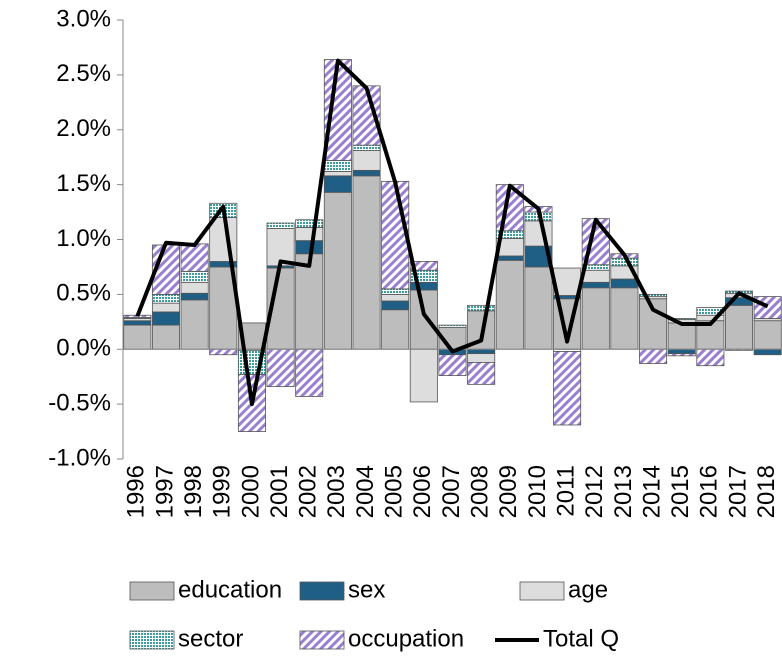  I want to click on x-tick-label: 2009, so click(508, 491).